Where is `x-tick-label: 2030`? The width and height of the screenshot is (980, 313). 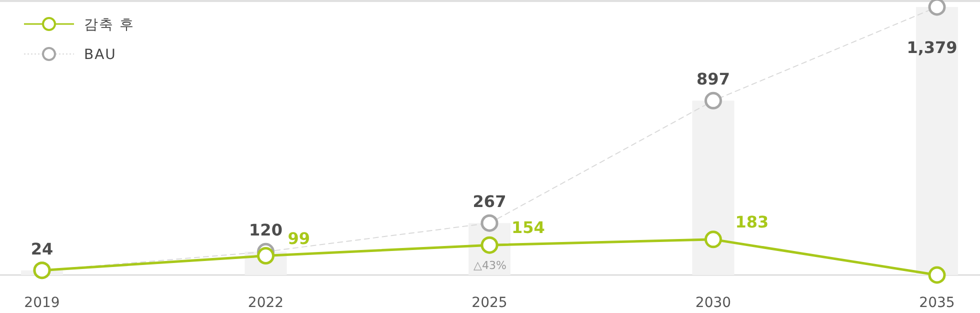 x-tick-label: 2030 is located at coordinates (713, 303).